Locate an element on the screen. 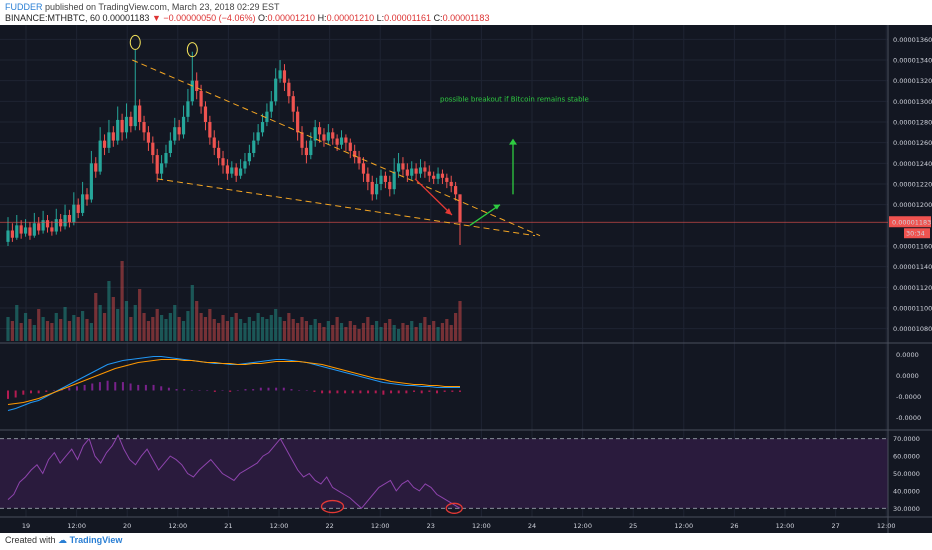  author-name: FUDDER is located at coordinates (24, 7).